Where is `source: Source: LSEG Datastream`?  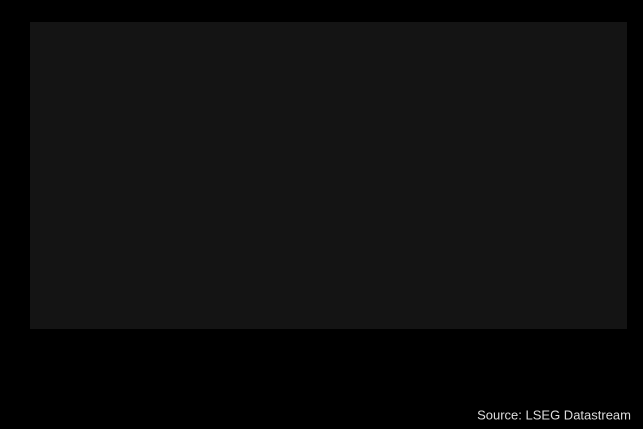
source: Source: LSEG Datastream is located at coordinates (554, 414).